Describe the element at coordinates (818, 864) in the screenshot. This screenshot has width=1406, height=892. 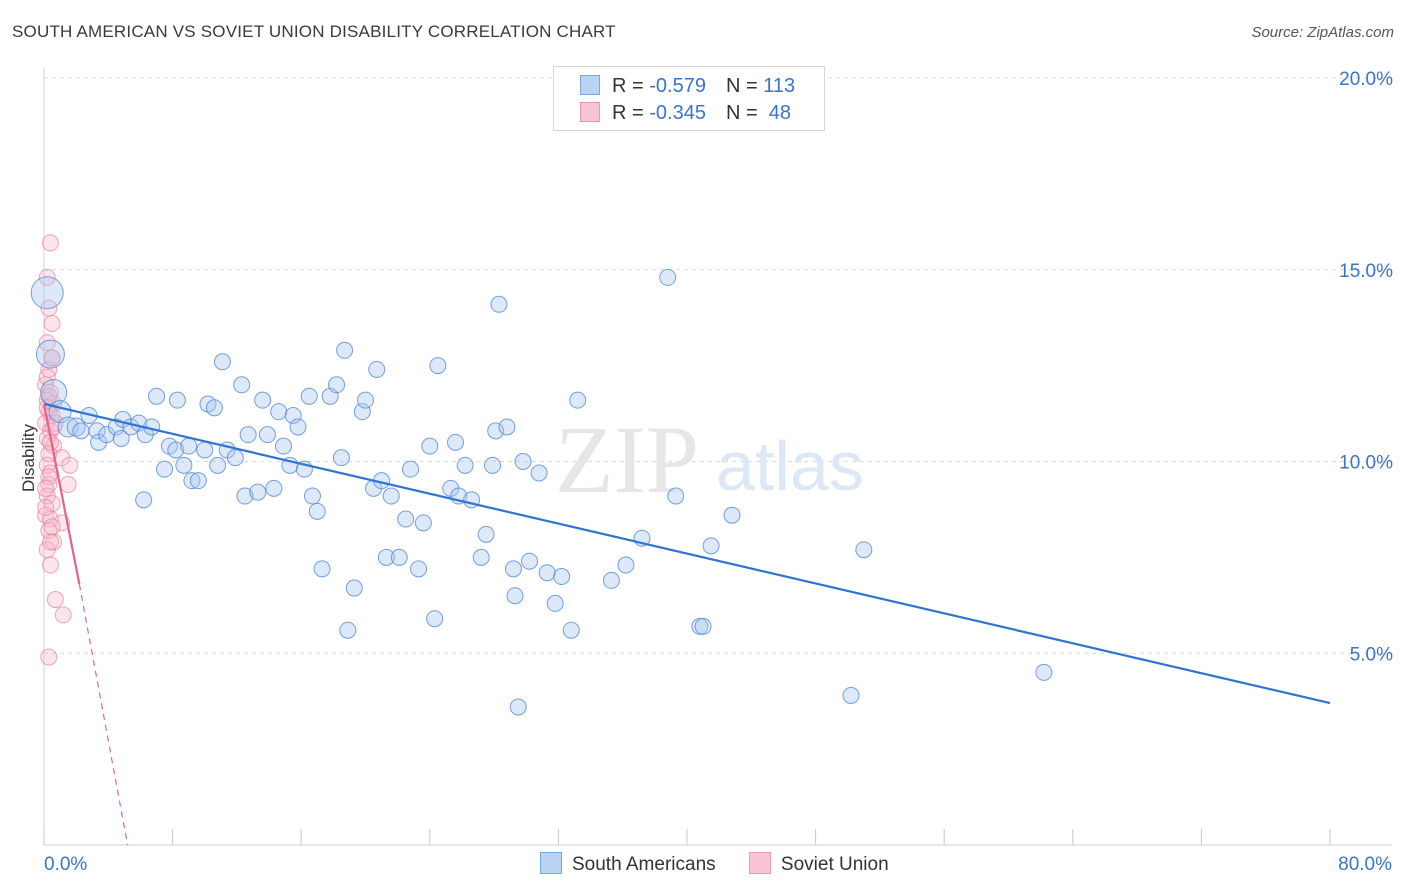
I see `legend-item-soviet-union: Soviet Union` at that location.